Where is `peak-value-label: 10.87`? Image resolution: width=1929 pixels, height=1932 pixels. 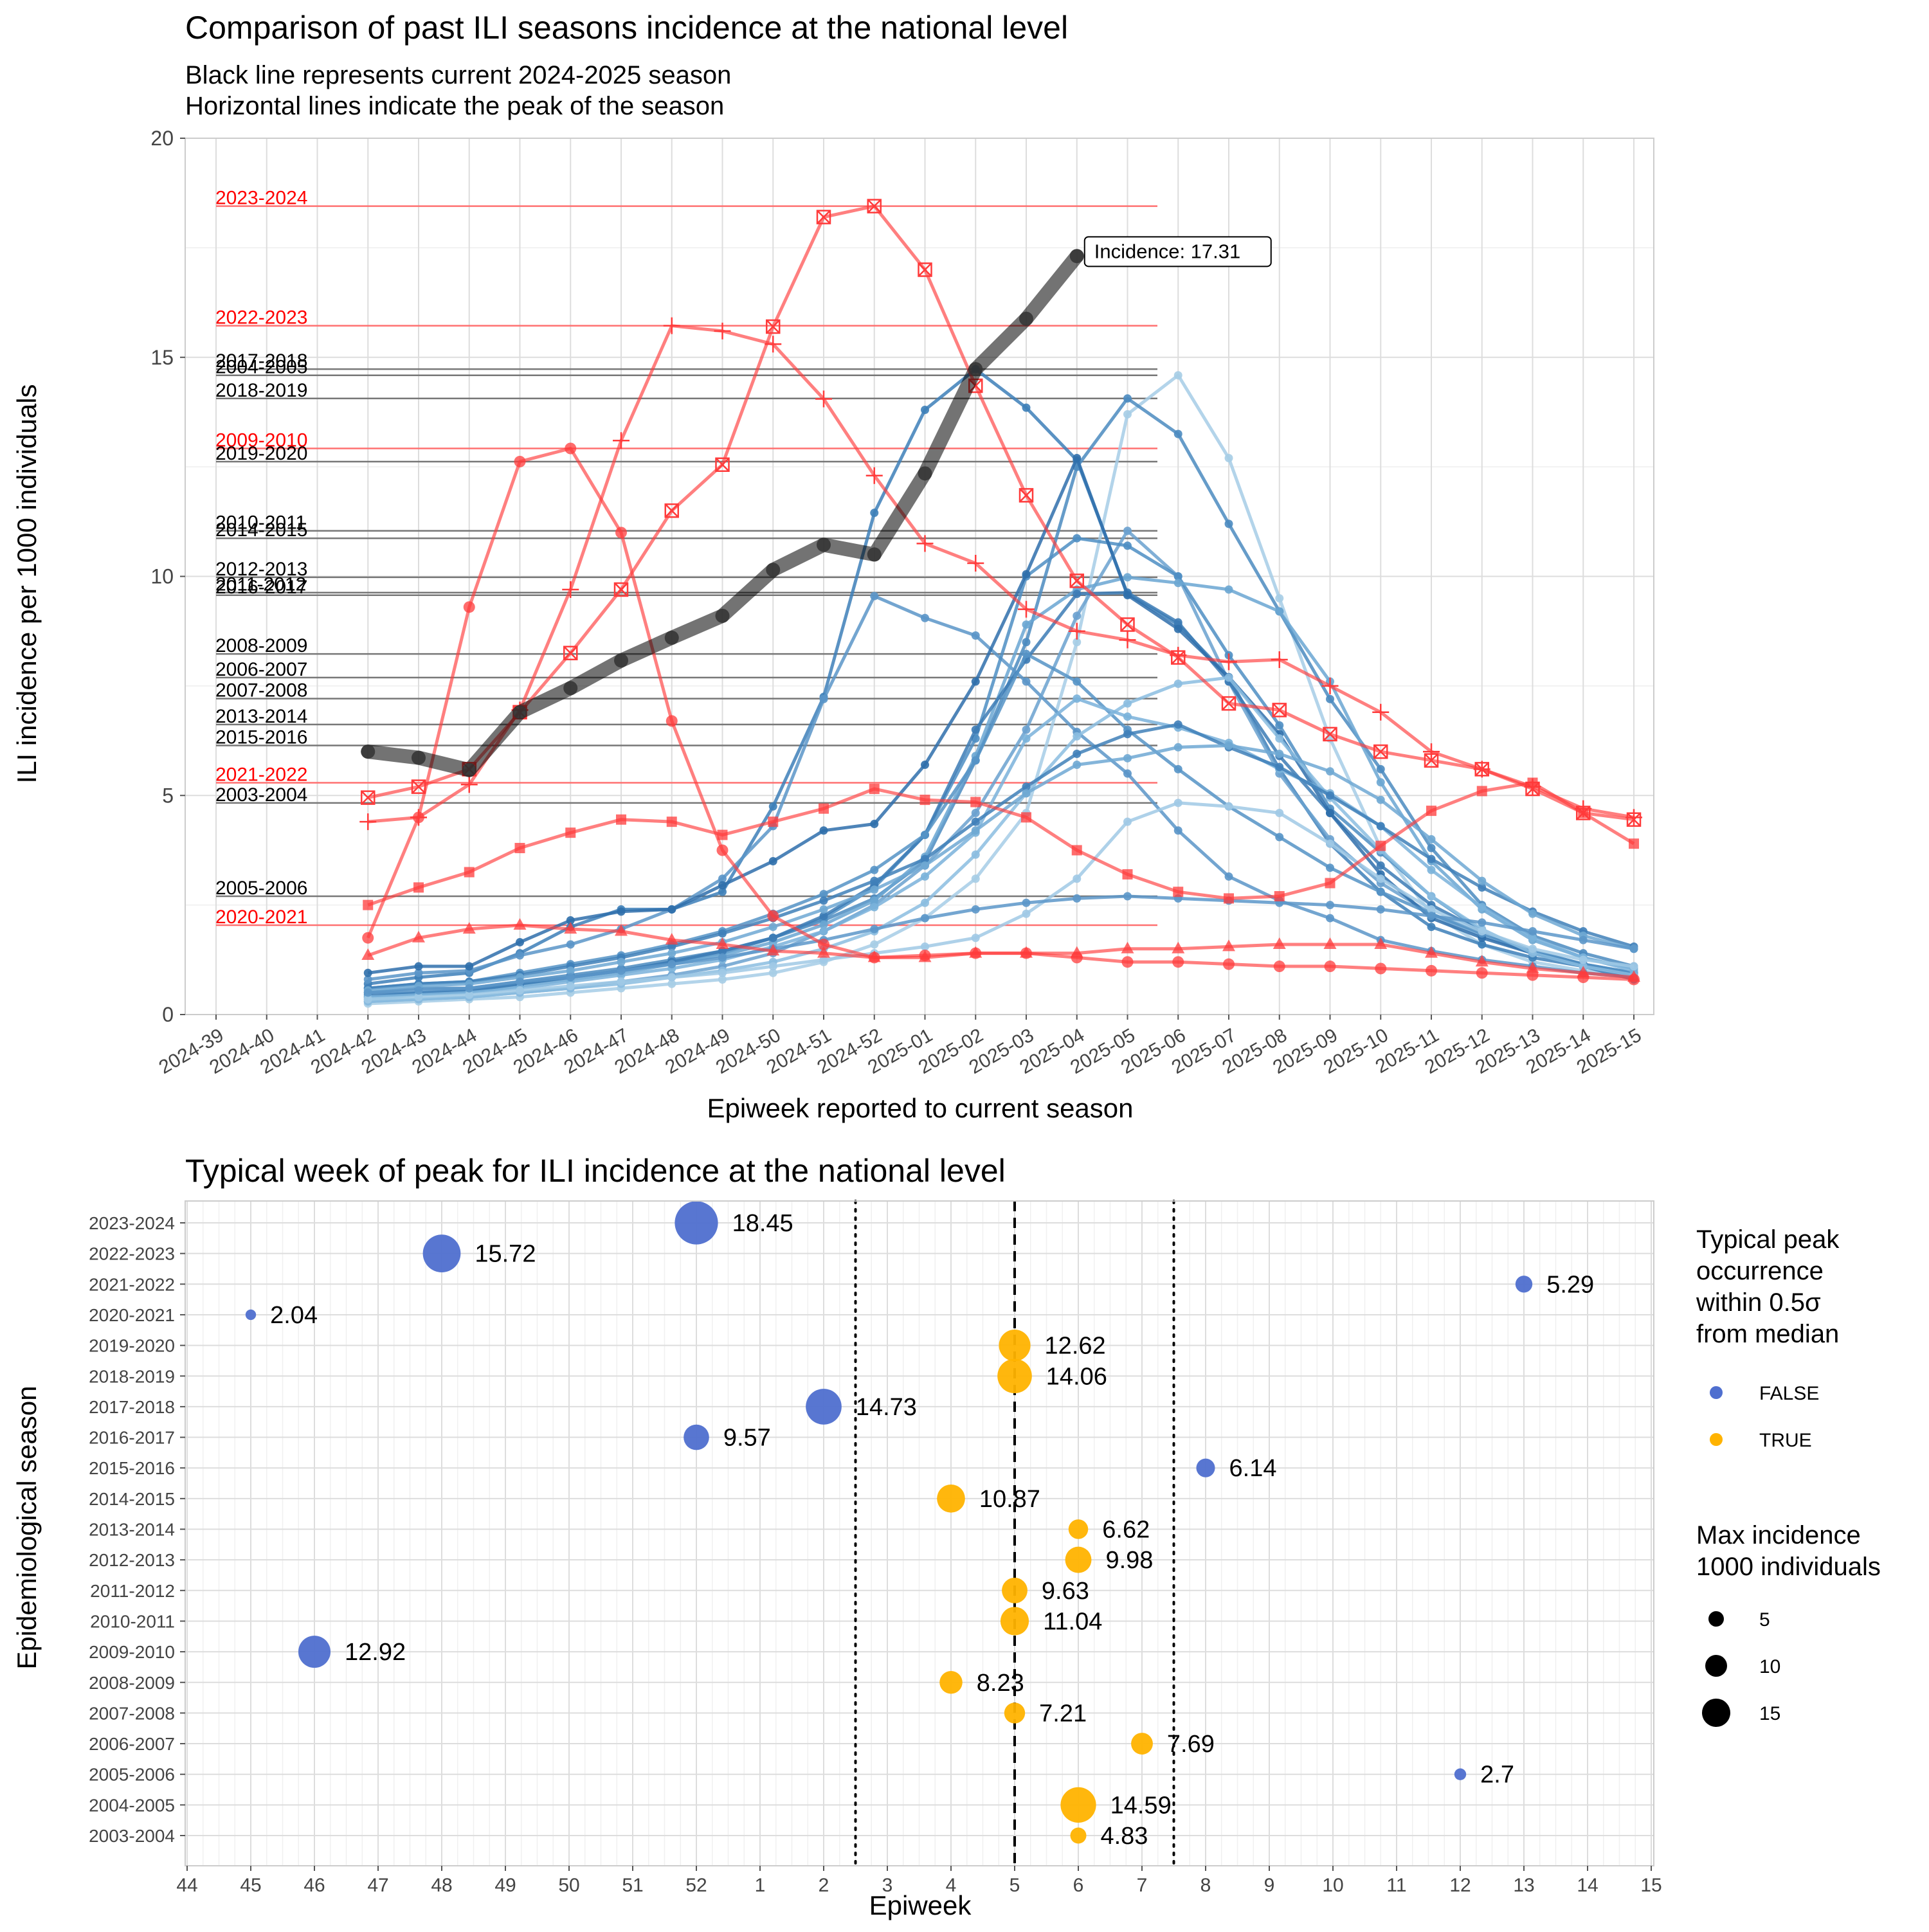
peak-value-label: 10.87 is located at coordinates (1010, 1499).